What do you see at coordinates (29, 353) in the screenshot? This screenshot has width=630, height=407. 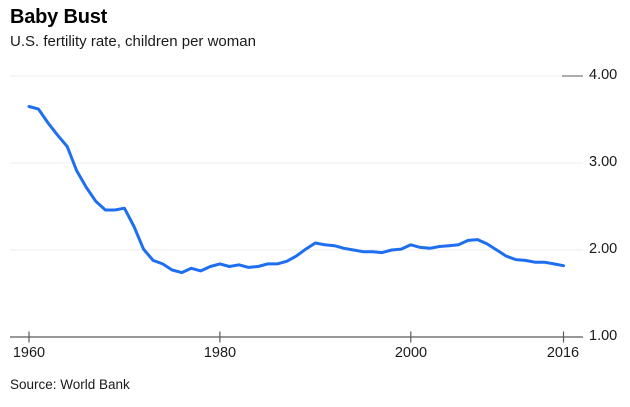 I see `x-axis-label: 1960` at bounding box center [29, 353].